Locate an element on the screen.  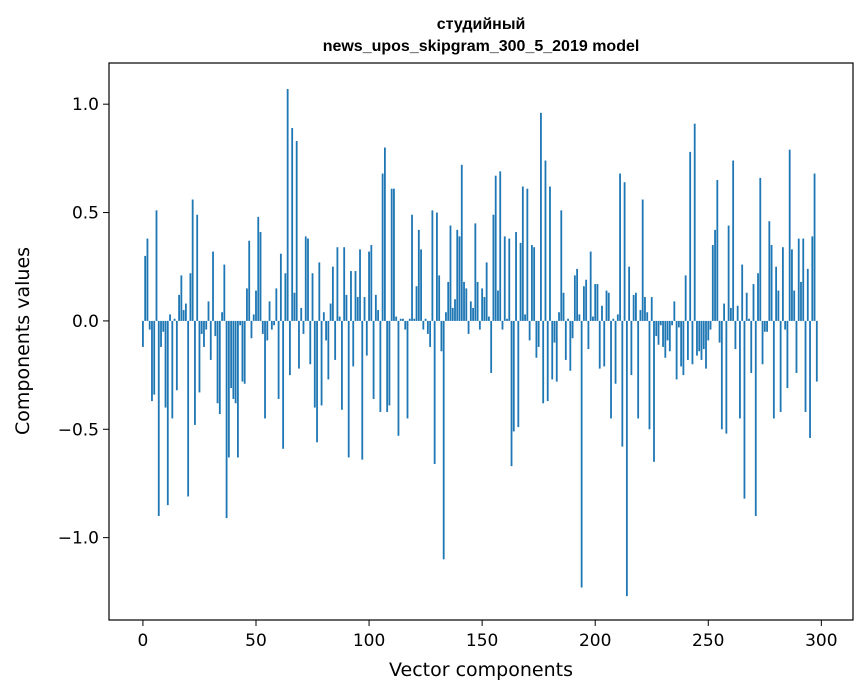
x-tick-label: 0 is located at coordinates (143, 641).